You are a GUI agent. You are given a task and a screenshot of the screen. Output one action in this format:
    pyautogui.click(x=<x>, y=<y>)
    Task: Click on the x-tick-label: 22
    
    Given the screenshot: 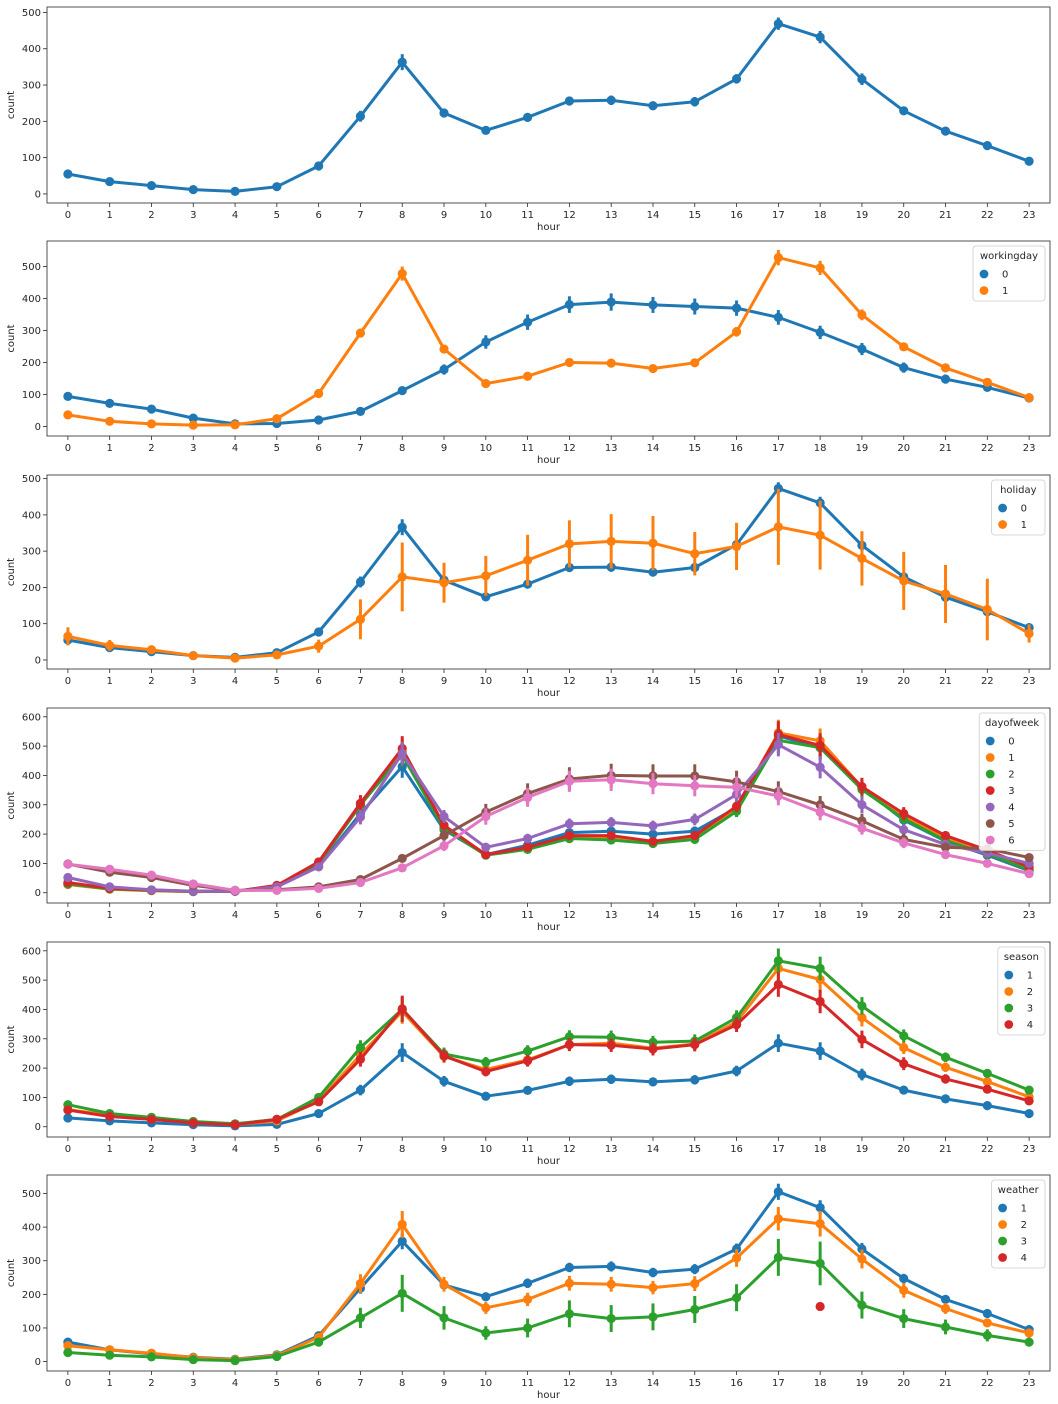 What is the action you would take?
    pyautogui.click(x=987, y=1149)
    